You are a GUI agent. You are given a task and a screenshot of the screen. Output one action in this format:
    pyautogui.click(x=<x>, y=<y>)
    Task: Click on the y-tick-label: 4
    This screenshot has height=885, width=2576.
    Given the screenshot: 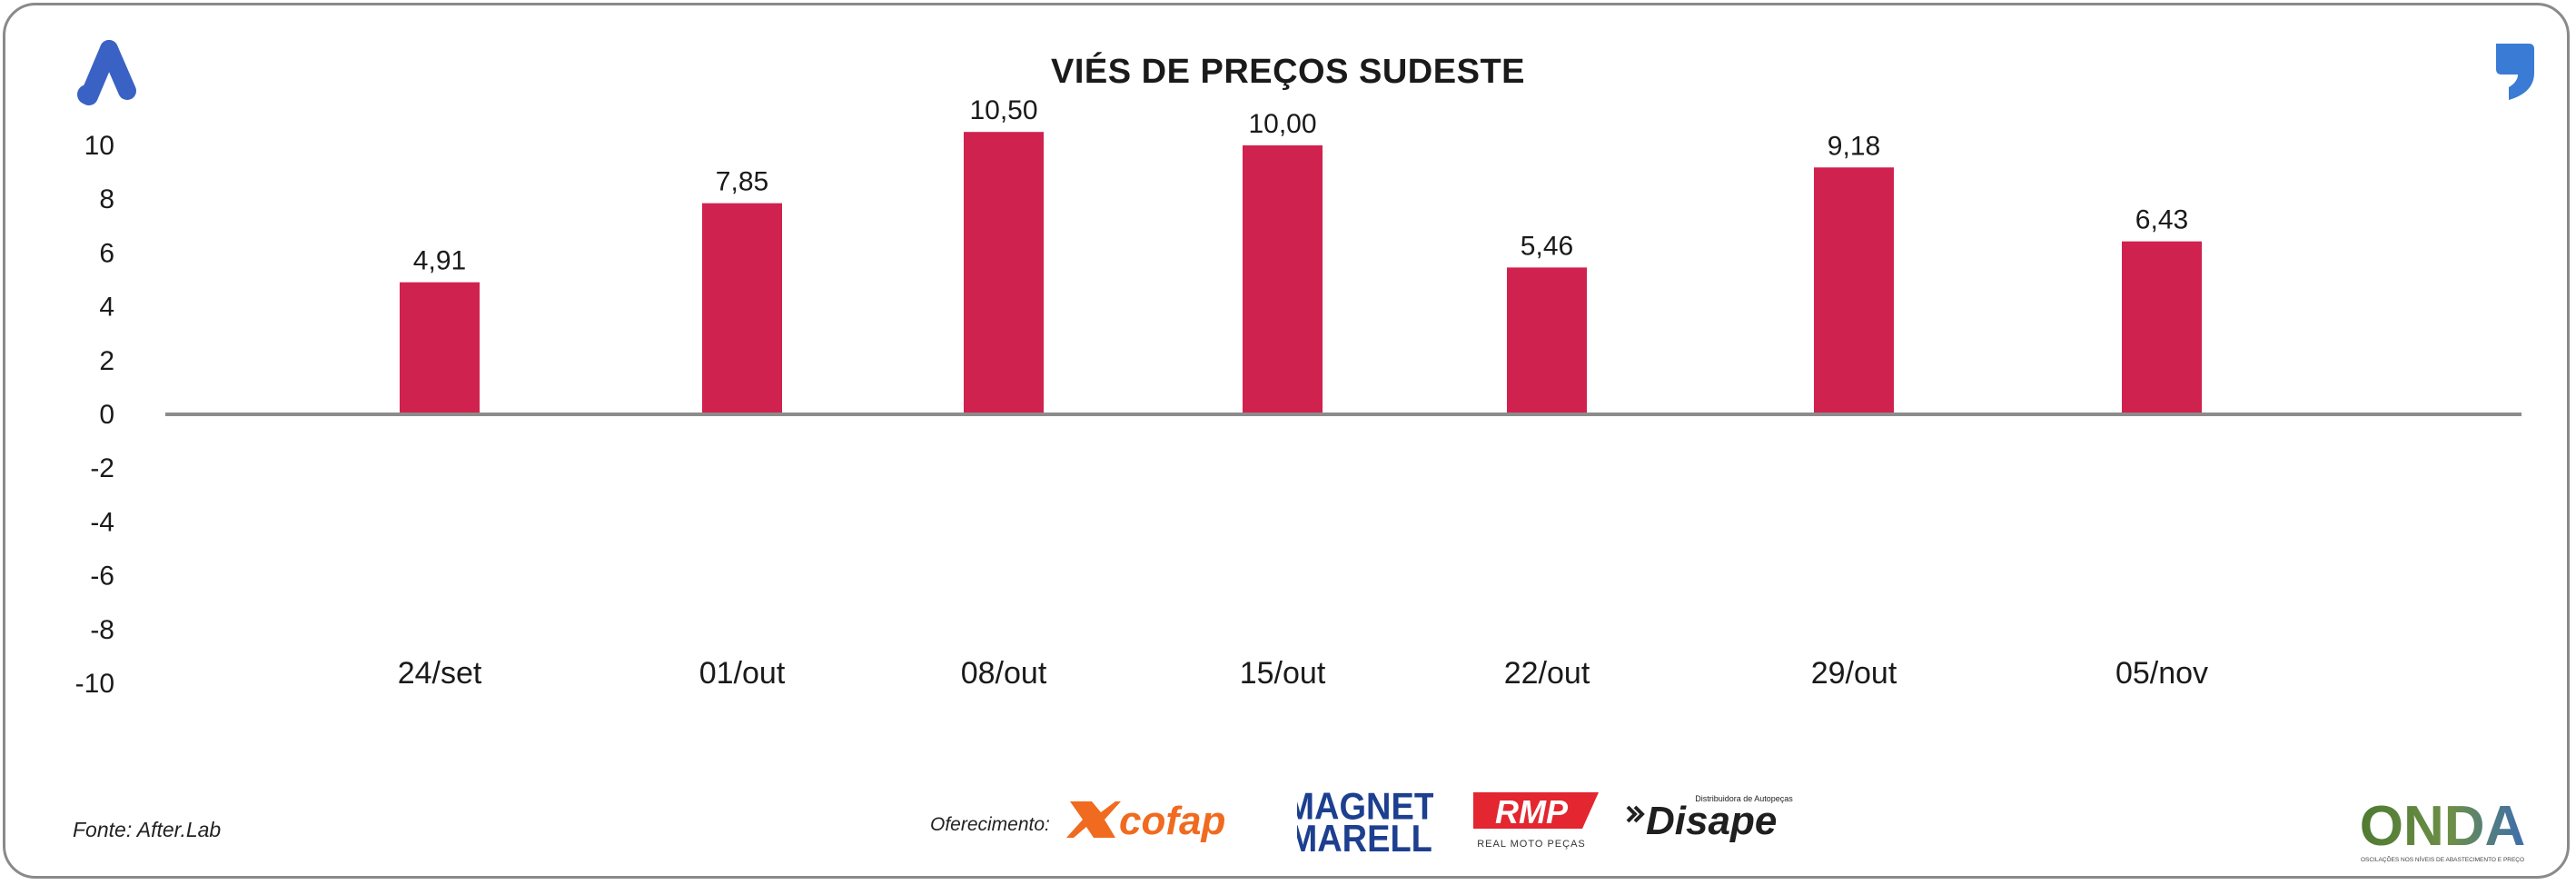 What is the action you would take?
    pyautogui.click(x=106, y=308)
    